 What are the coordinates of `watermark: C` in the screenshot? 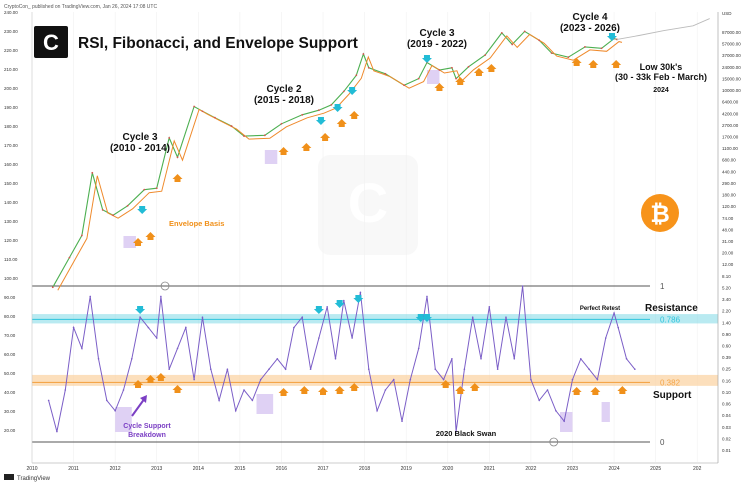 It's located at (368, 205).